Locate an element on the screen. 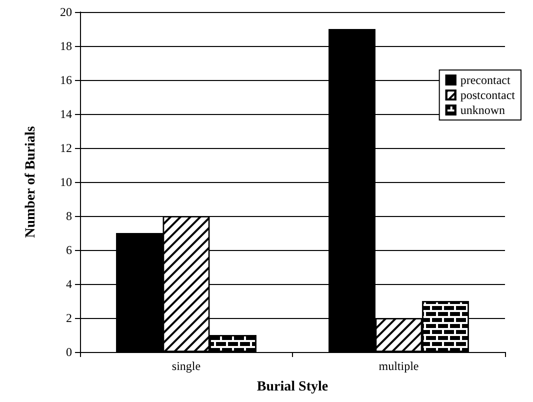 The image size is (533, 402). y-tick-label: 12 is located at coordinates (66, 148).